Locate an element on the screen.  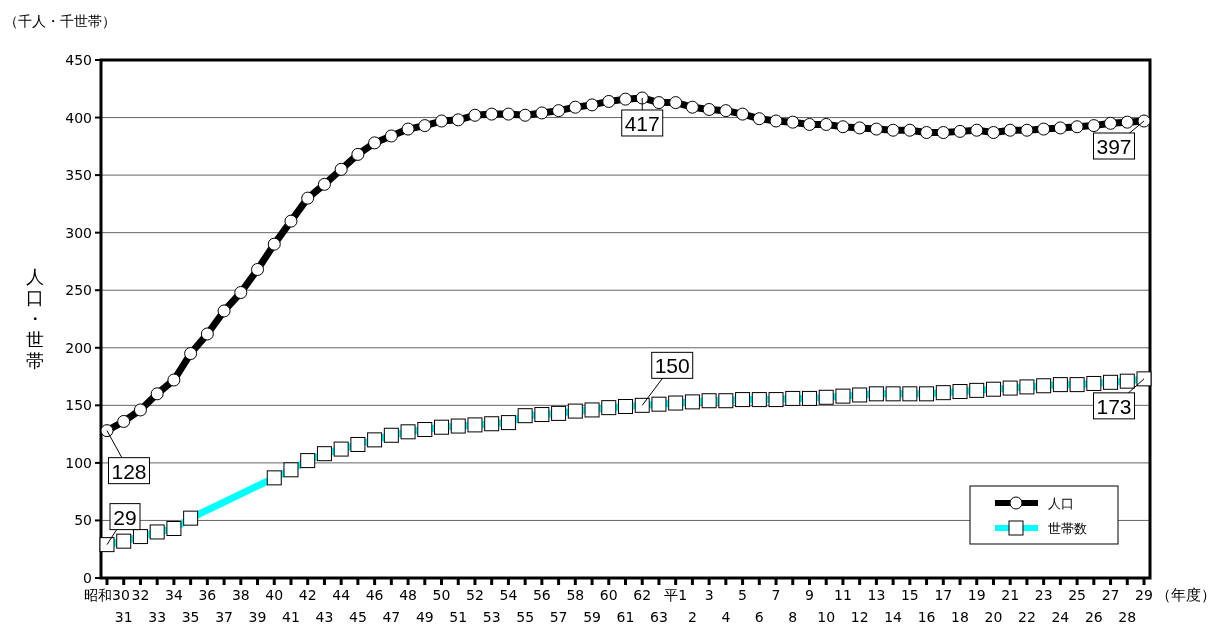
x-tick-label: 38 is located at coordinates (240, 595).